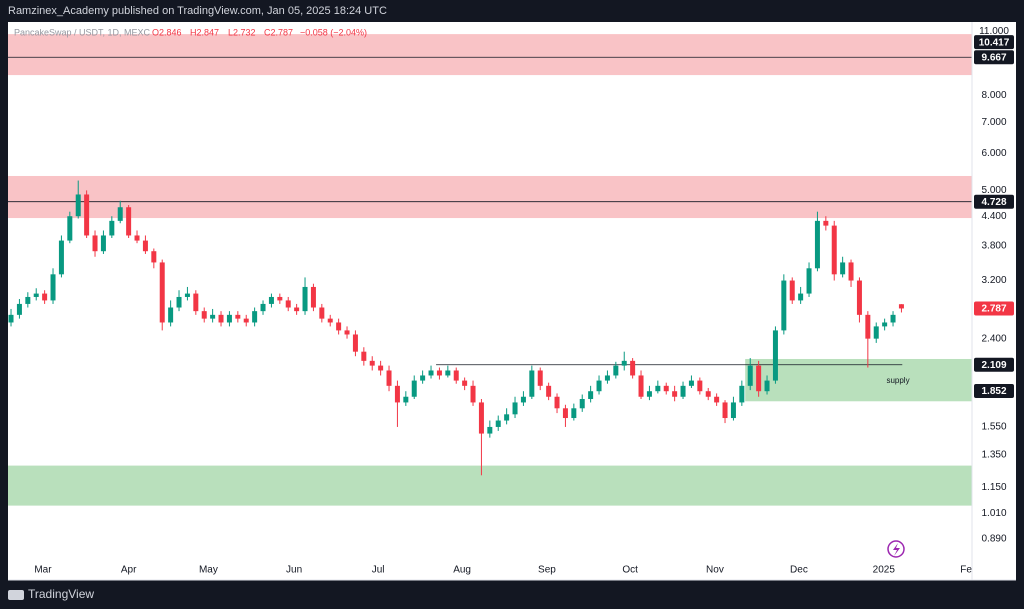 This screenshot has height=609, width=1024. I want to click on y-tick-label: 1.010, so click(993, 513).